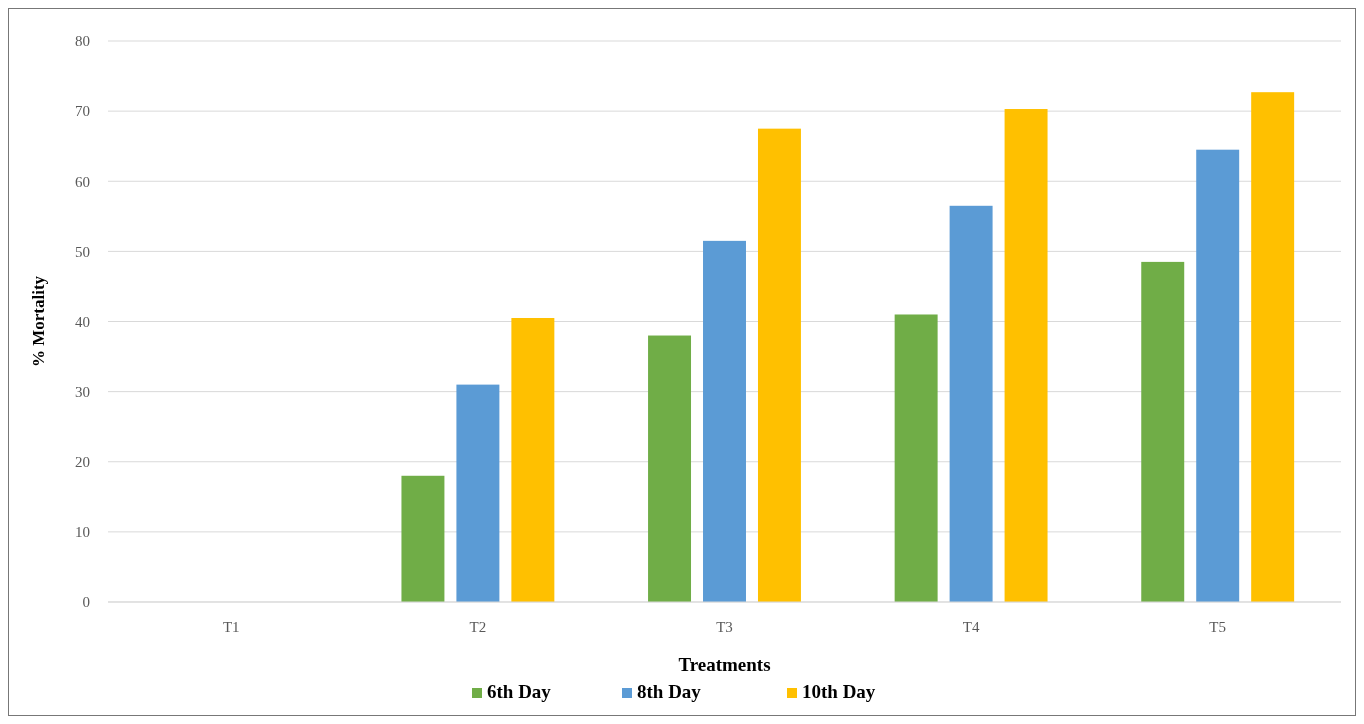 Image resolution: width=1364 pixels, height=724 pixels. I want to click on legend-label: 8th Day, so click(669, 691).